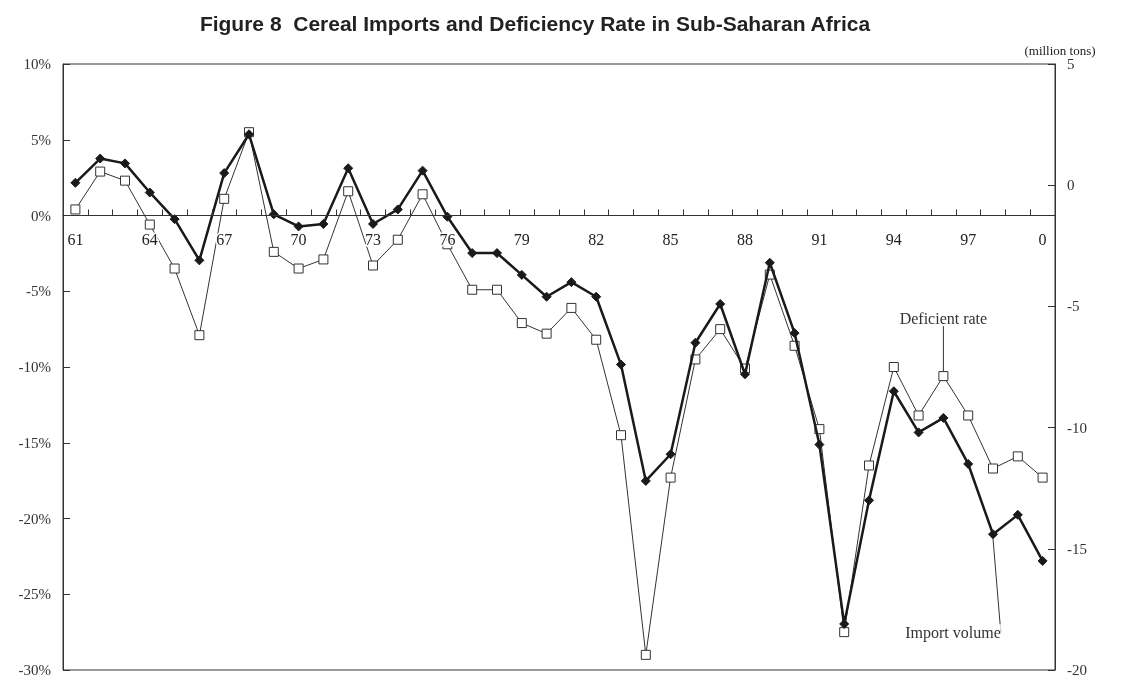 The width and height of the screenshot is (1123, 680). Describe the element at coordinates (34, 518) in the screenshot. I see `y-tick-label: -20%` at that location.